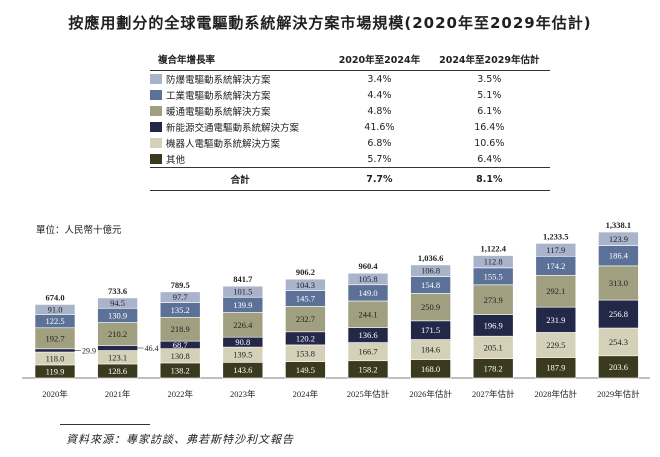 The height and width of the screenshot is (457, 660). What do you see at coordinates (305, 338) in the screenshot?
I see `bar-value-label: 120.2` at bounding box center [305, 338].